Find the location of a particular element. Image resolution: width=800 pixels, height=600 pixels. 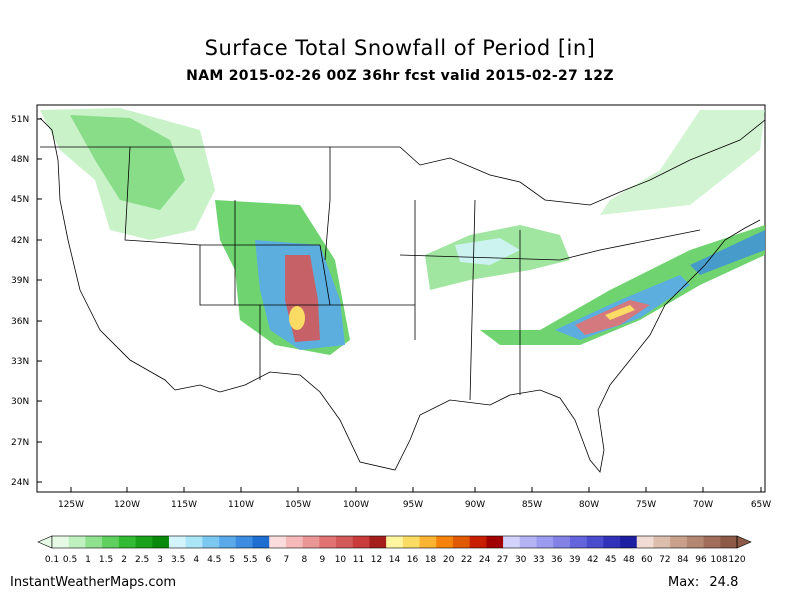

lat-label: 36N is located at coordinates (20, 322).